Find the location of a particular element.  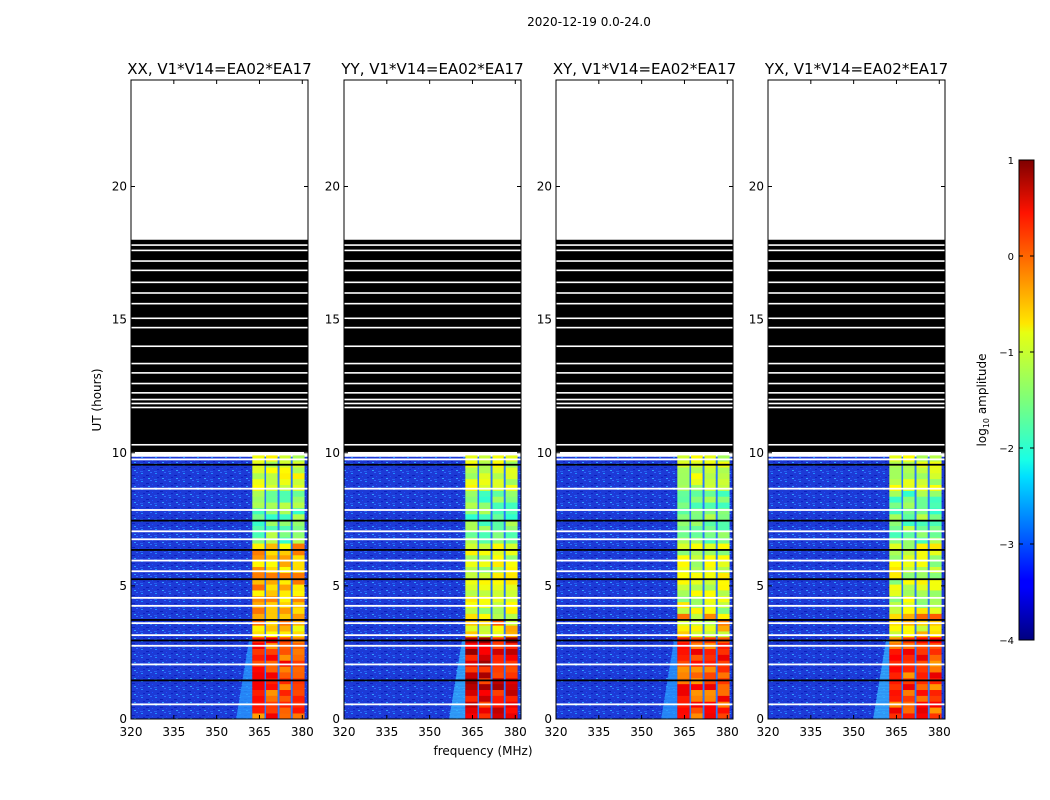

colorbar-tick-label: −2 is located at coordinates (1006, 449).